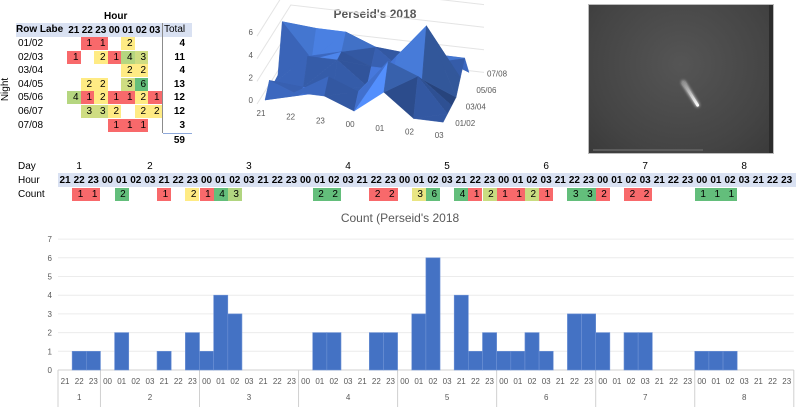  I want to click on surface-x-tick: 01, so click(379, 128).